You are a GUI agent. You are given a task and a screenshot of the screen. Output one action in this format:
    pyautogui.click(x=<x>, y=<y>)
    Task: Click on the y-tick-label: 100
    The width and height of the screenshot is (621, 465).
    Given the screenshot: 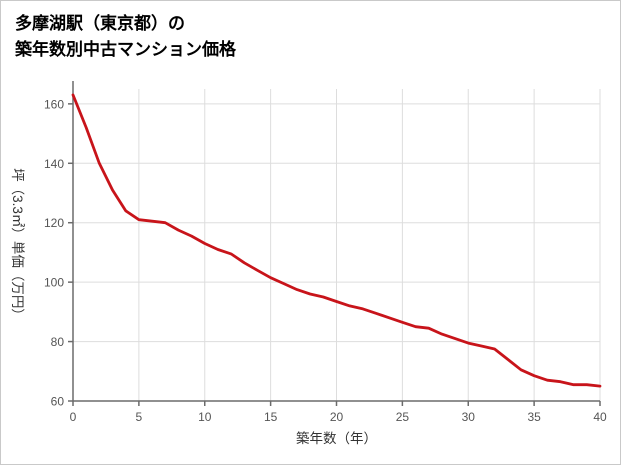 What is the action you would take?
    pyautogui.click(x=54, y=283)
    